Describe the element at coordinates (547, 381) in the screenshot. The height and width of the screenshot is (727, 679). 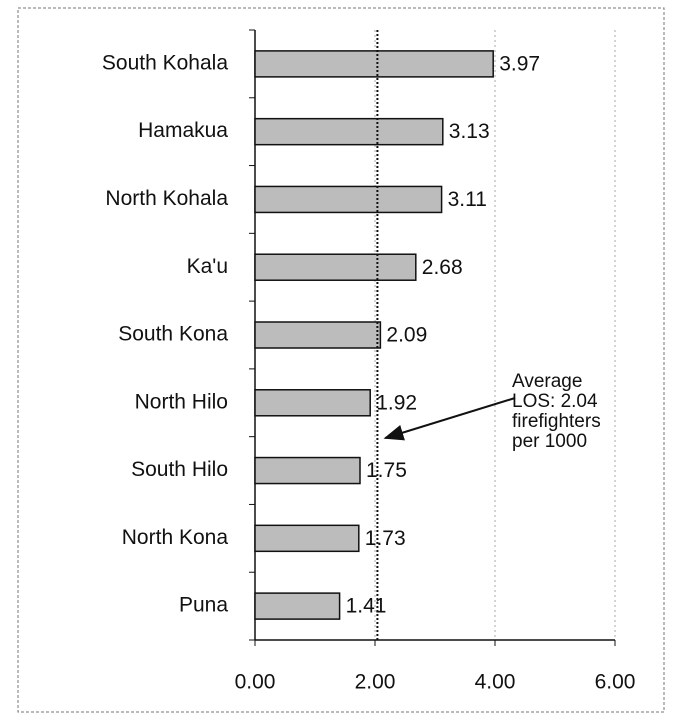
I see `annotation: Average` at that location.